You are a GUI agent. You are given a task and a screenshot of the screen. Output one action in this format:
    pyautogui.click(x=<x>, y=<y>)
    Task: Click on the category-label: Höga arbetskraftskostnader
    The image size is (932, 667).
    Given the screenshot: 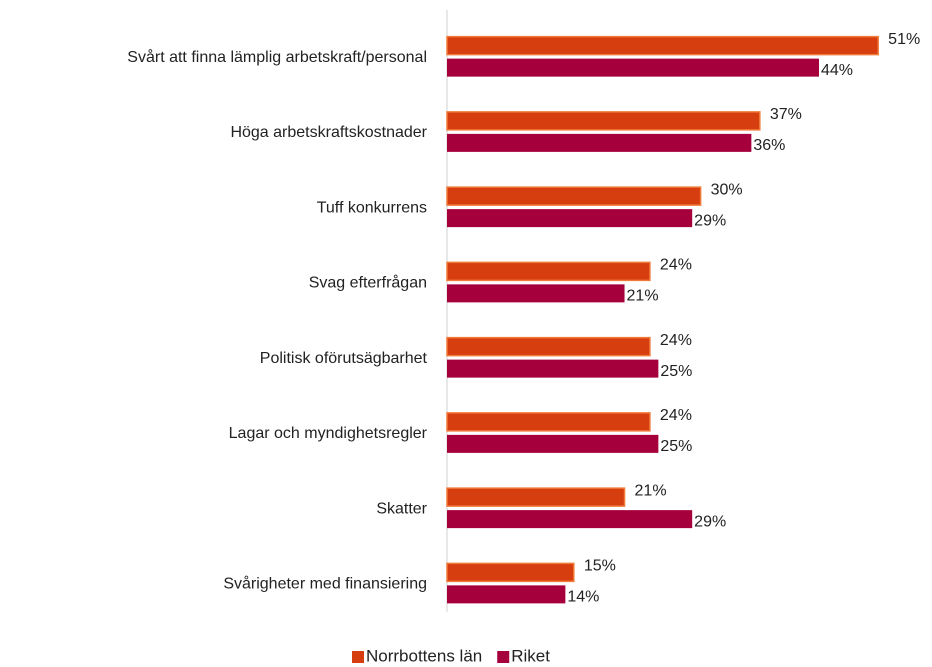 What is the action you would take?
    pyautogui.click(x=328, y=132)
    